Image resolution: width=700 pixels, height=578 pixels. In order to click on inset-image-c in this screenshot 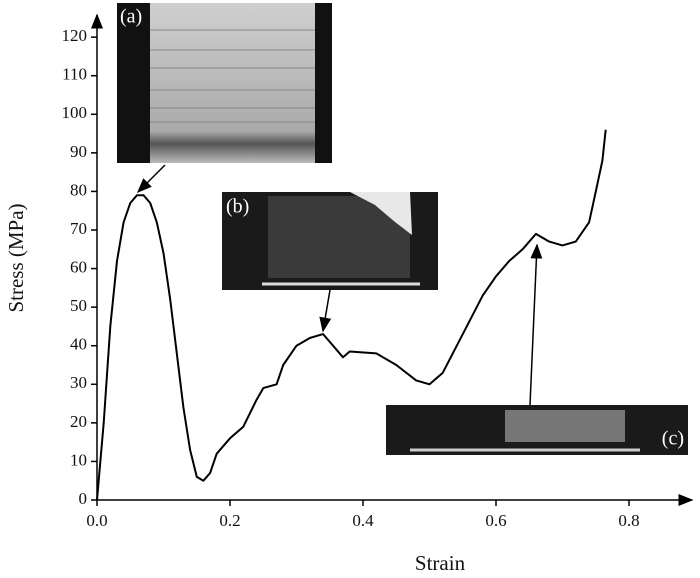, I will do `click(537, 430)`.